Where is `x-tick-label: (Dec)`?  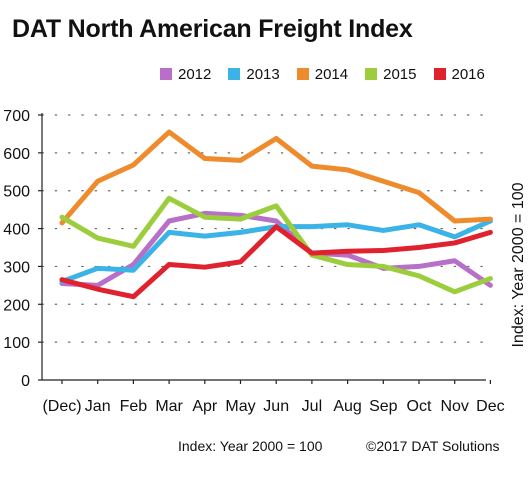
x-tick-label: (Dec) is located at coordinates (61, 406).